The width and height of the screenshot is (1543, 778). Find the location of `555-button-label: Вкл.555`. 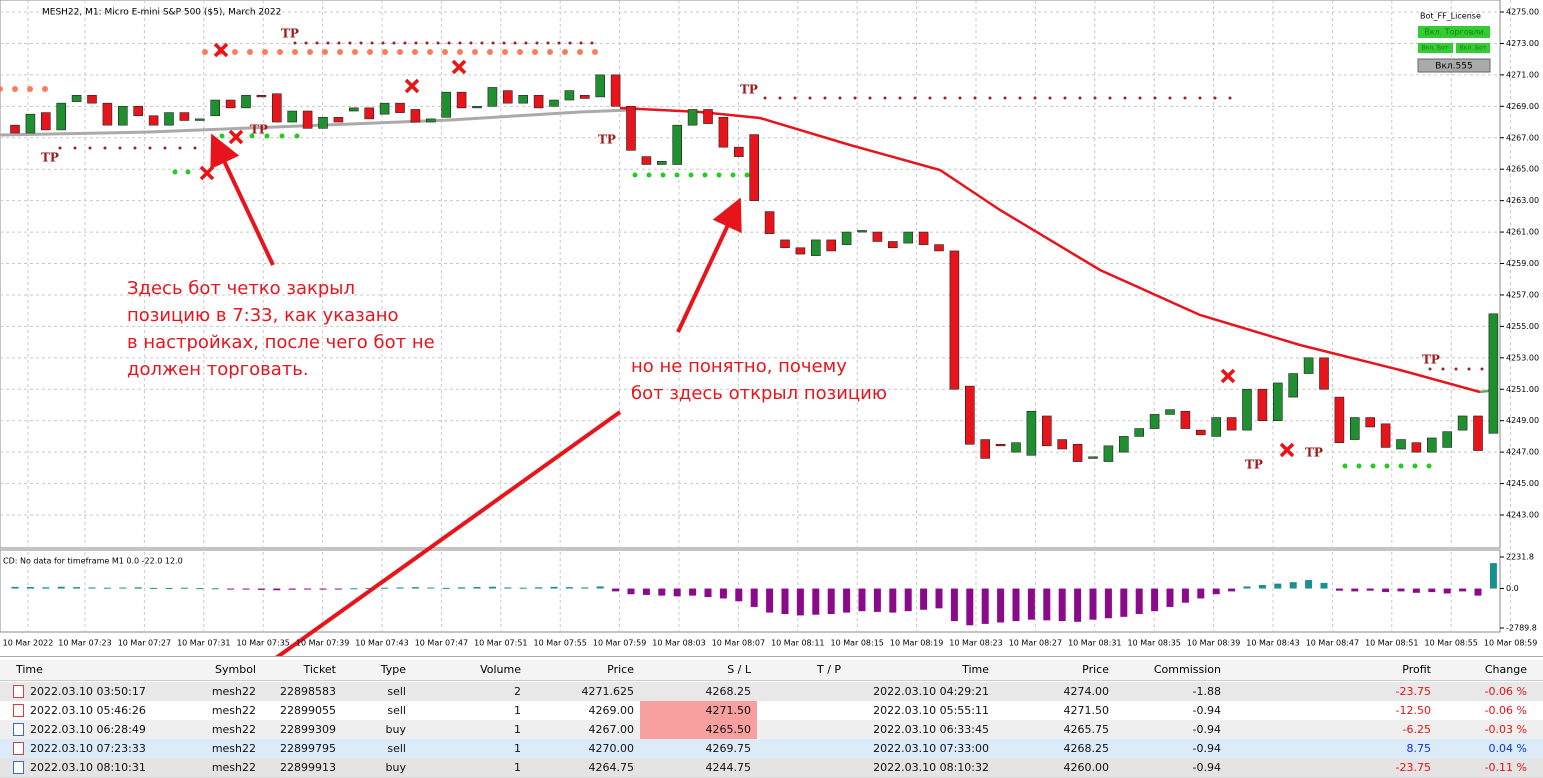

555-button-label: Вкл.555 is located at coordinates (1453, 67).